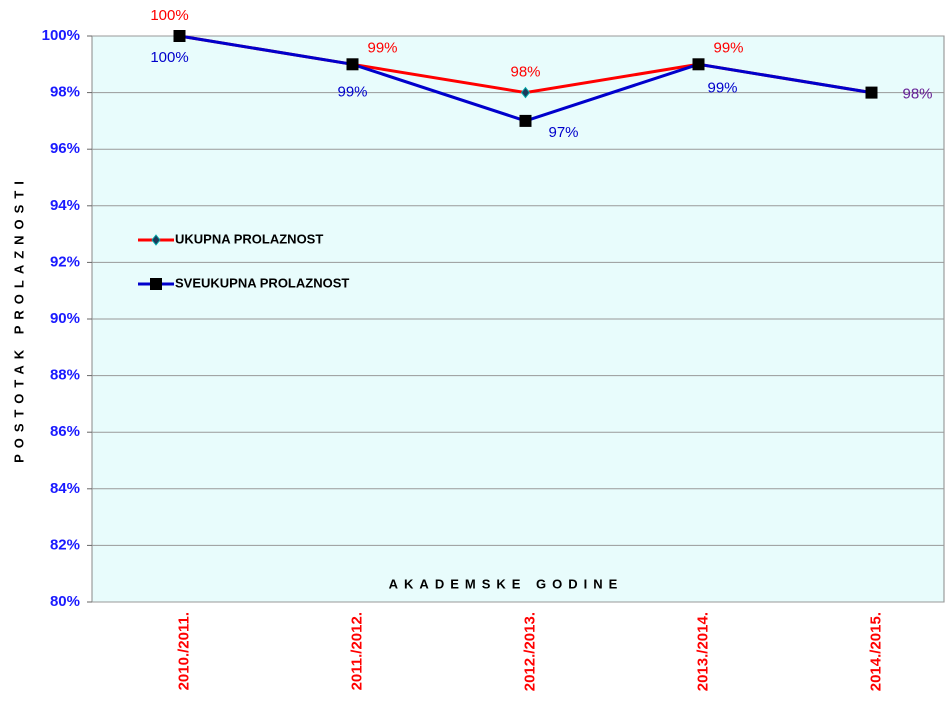  I want to click on y-tick-label: 94%, so click(65, 205).